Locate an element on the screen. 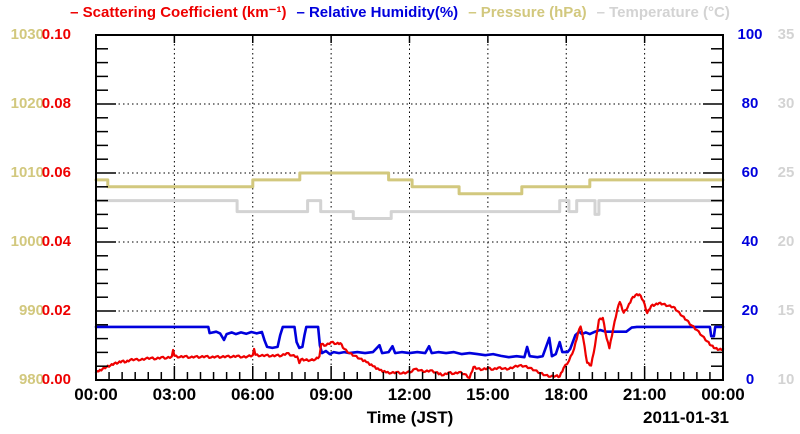  date-label: 2011-01-31 is located at coordinates (686, 417).